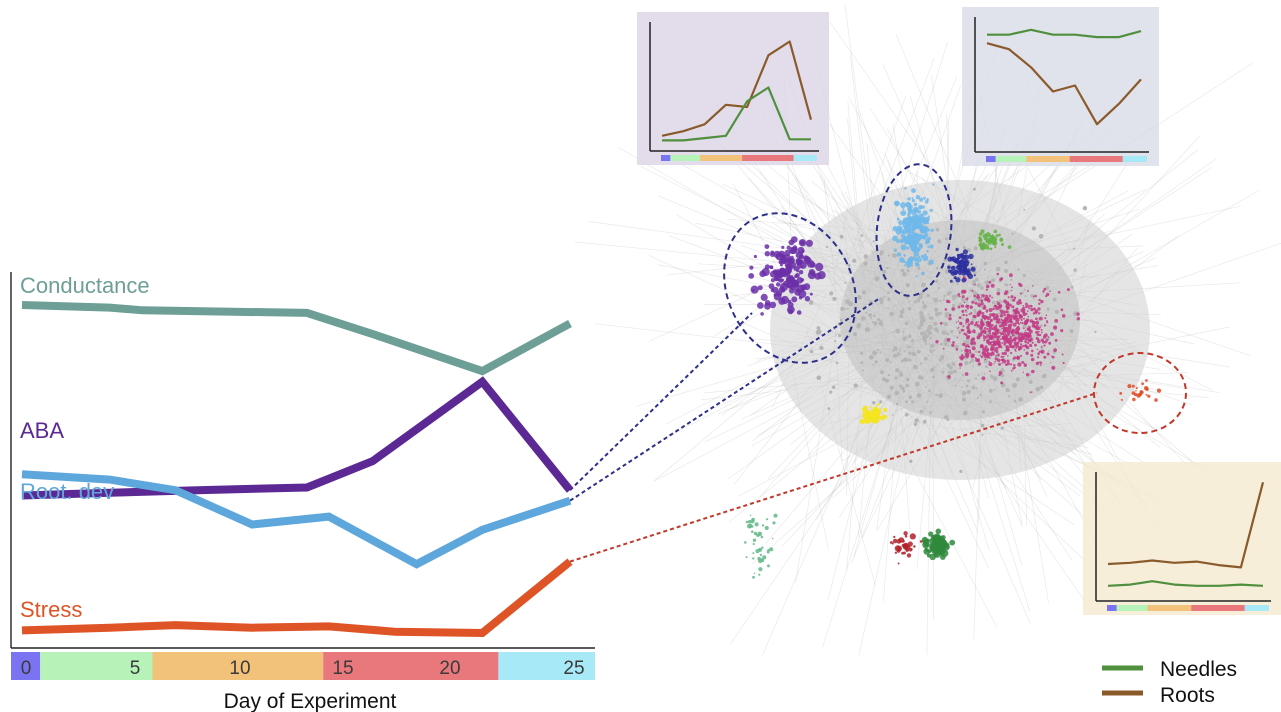 The image size is (1281, 712). What do you see at coordinates (303, 668) in the screenshot?
I see `x-tick-labels: 0 5 10 15 20 25` at bounding box center [303, 668].